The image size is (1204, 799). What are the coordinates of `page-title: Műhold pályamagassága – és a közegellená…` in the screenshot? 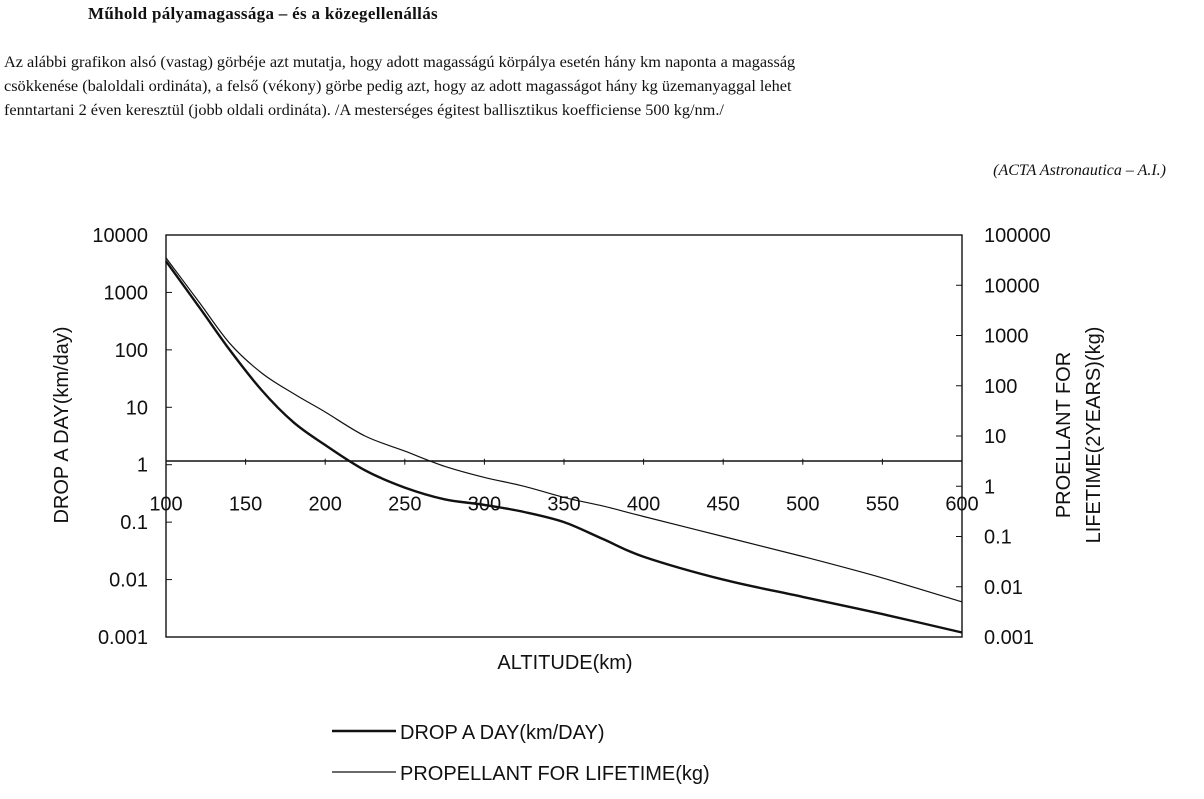 It's located at (263, 13).